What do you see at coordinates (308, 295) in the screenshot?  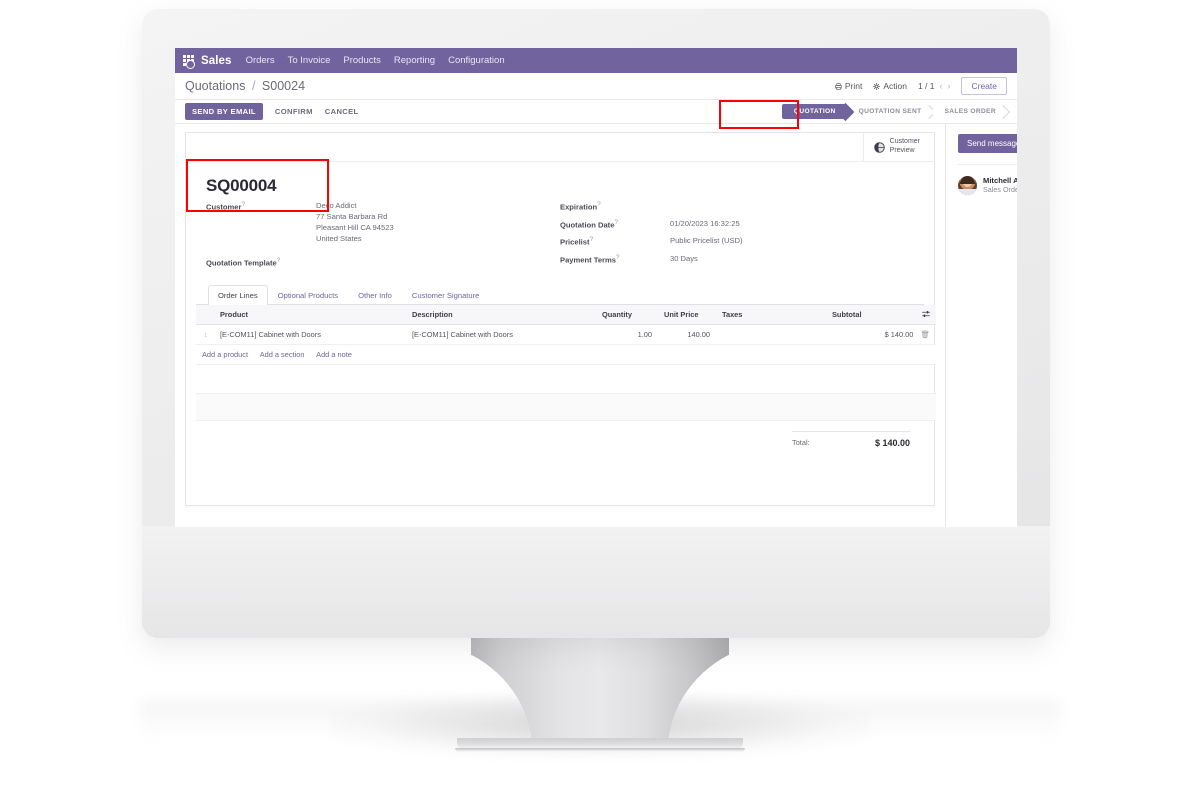 I see `tab-optional-products: Optional Products` at bounding box center [308, 295].